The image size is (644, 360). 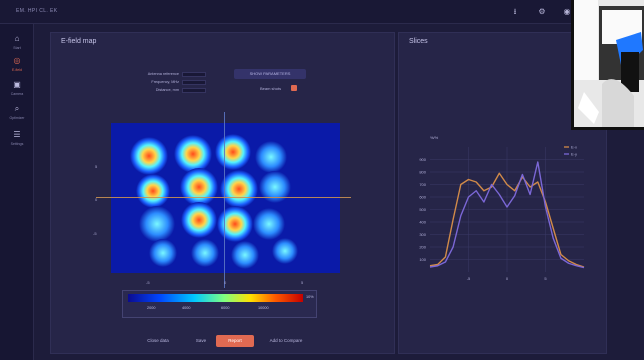 I want to click on beam-shots-label: Beam shots, so click(x=271, y=88).